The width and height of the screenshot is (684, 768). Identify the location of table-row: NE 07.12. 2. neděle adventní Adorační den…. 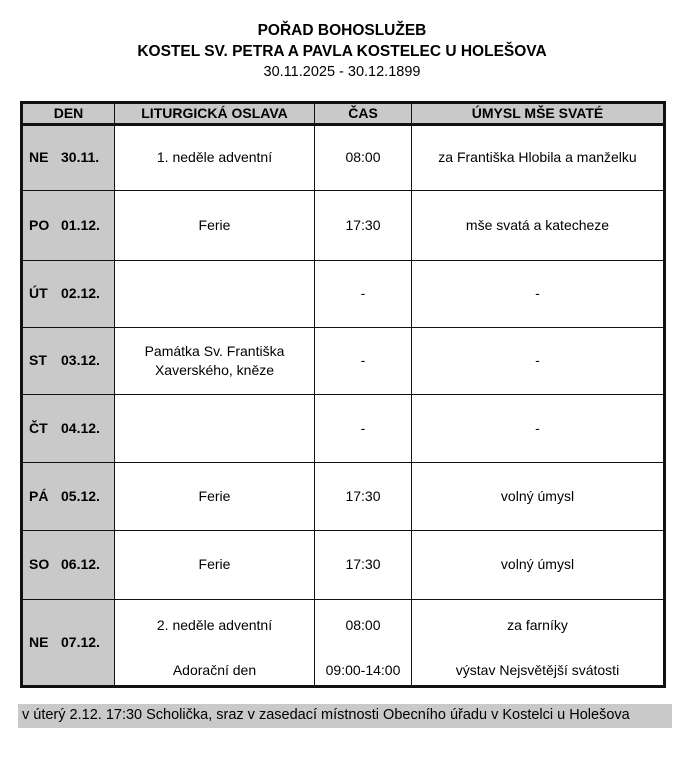
(343, 642).